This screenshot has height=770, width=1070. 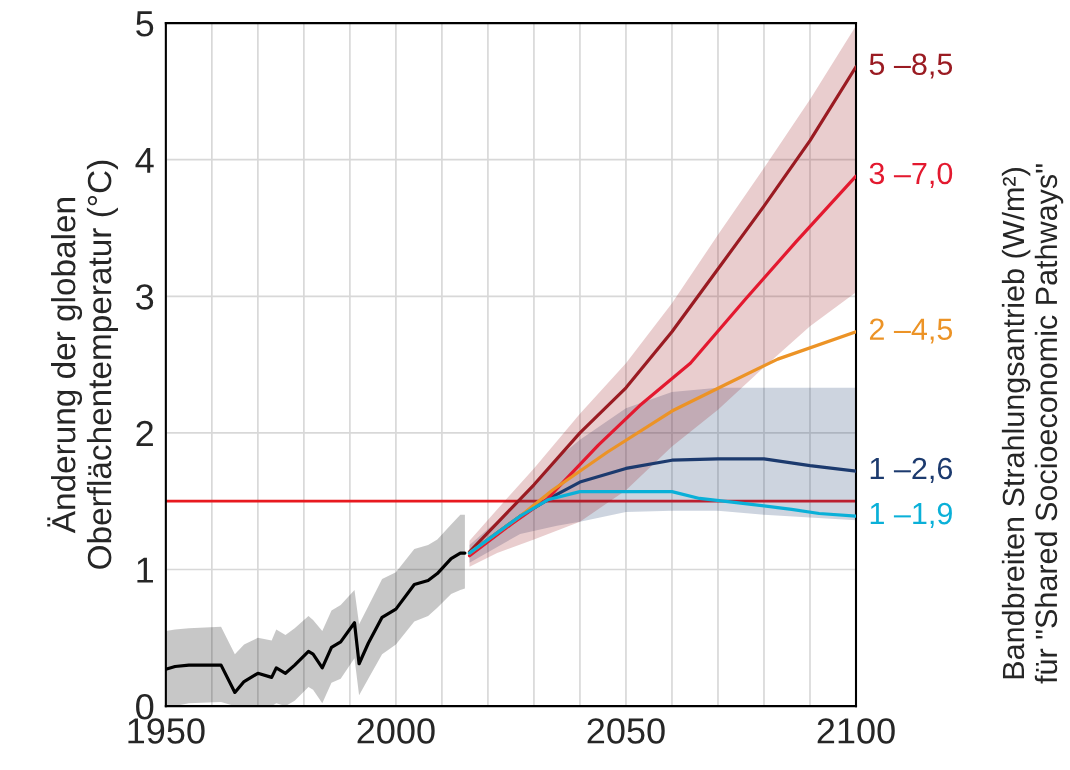 I want to click on x-tick-label: 2100, so click(x=856, y=731).